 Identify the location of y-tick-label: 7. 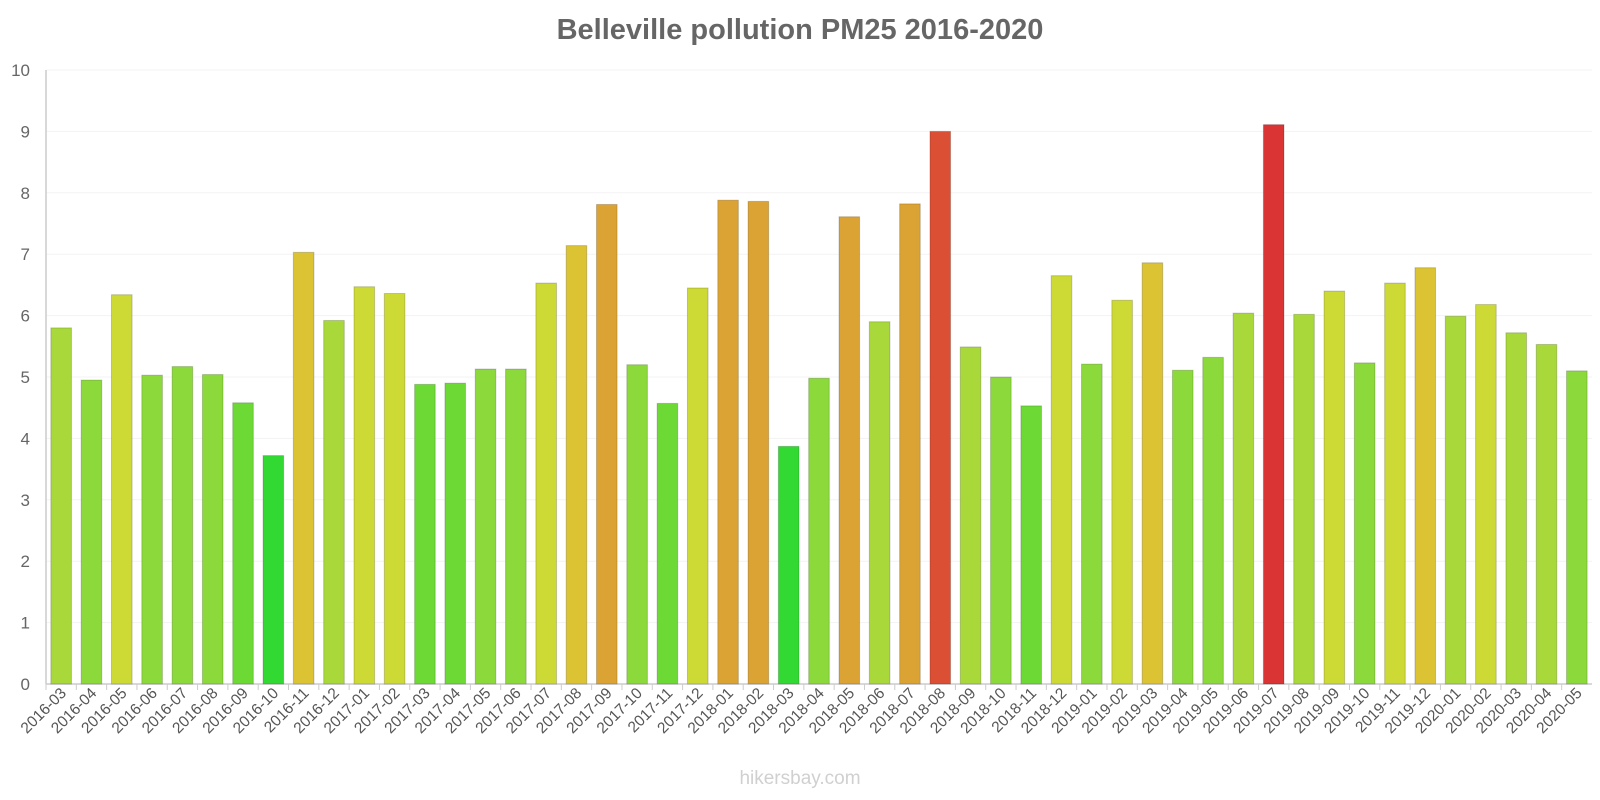
(25, 254).